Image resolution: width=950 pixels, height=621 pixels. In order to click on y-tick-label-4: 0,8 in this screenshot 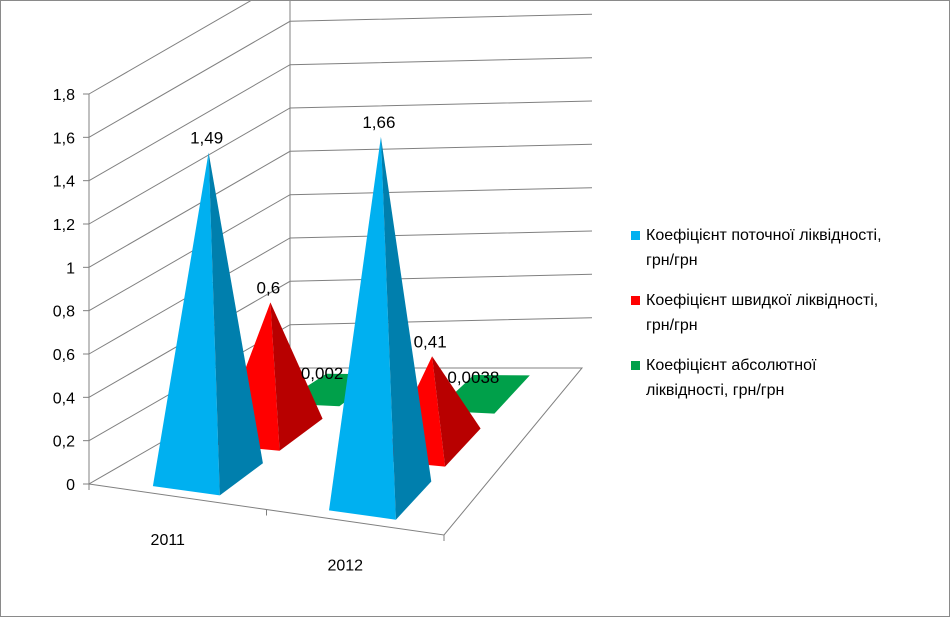, I will do `click(64, 312)`.